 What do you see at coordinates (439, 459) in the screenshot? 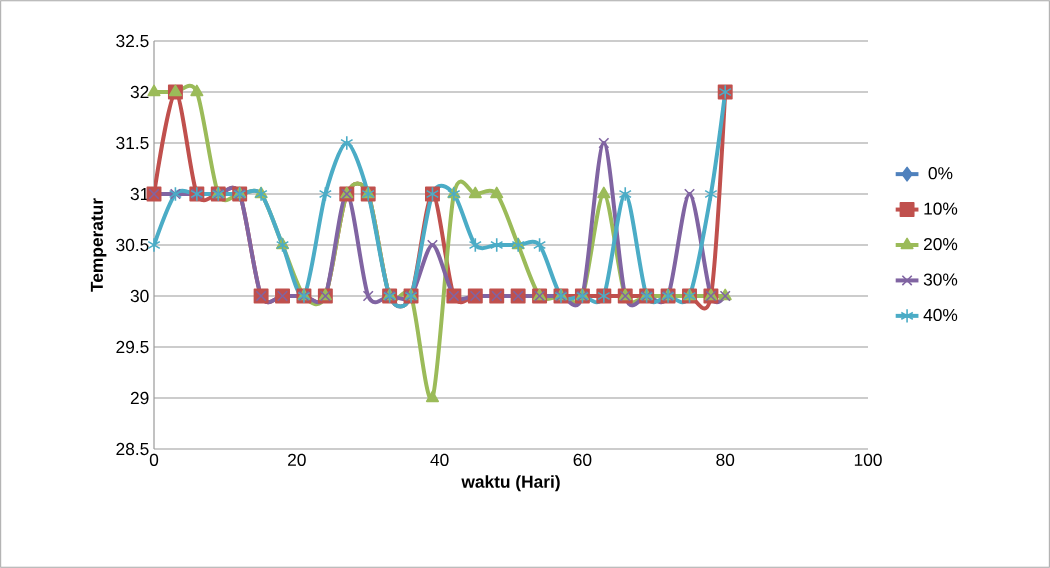
I see `x-tick-label: 40` at bounding box center [439, 459].